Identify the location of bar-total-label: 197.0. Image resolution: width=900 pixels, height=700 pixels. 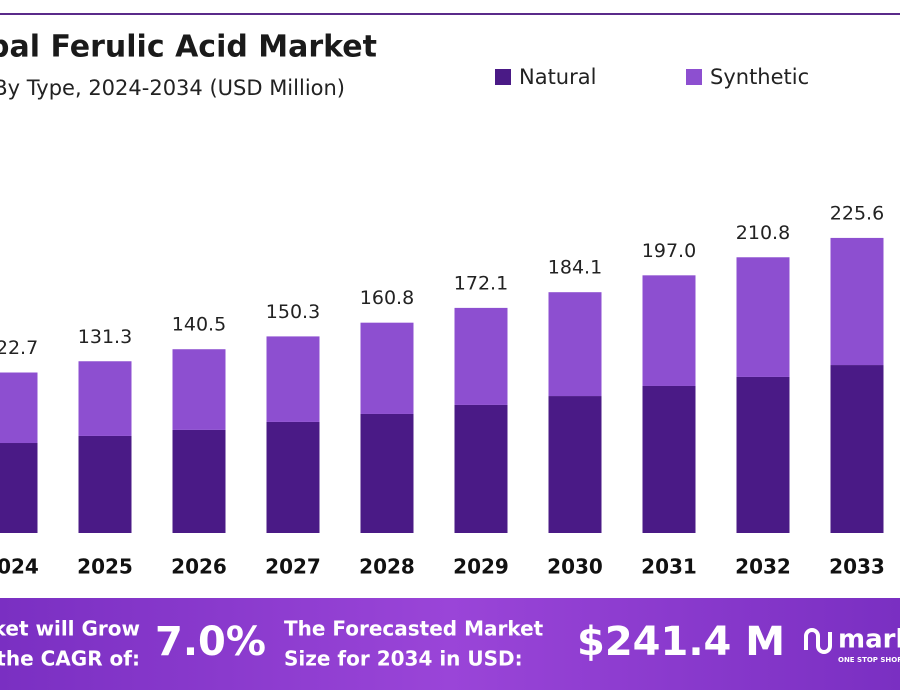
(669, 251).